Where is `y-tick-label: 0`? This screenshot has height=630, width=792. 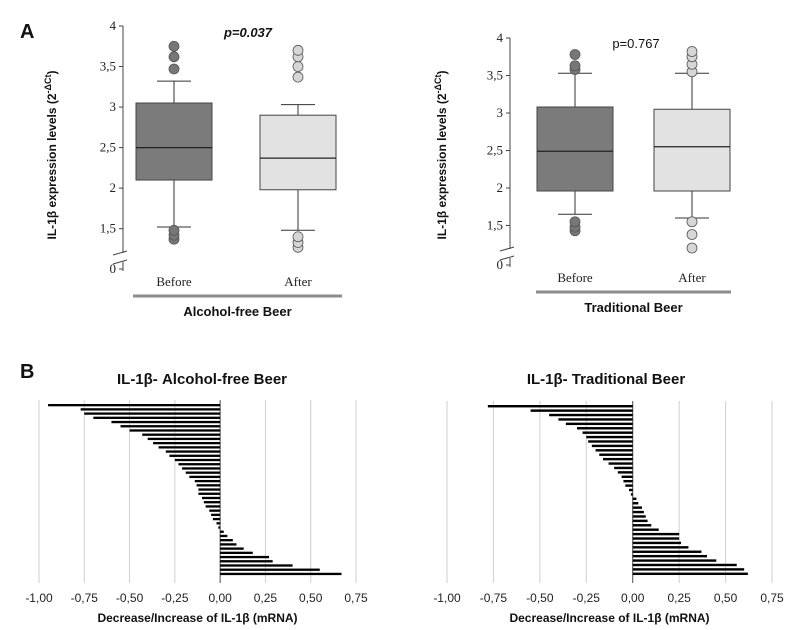
y-tick-label: 0 is located at coordinates (113, 268).